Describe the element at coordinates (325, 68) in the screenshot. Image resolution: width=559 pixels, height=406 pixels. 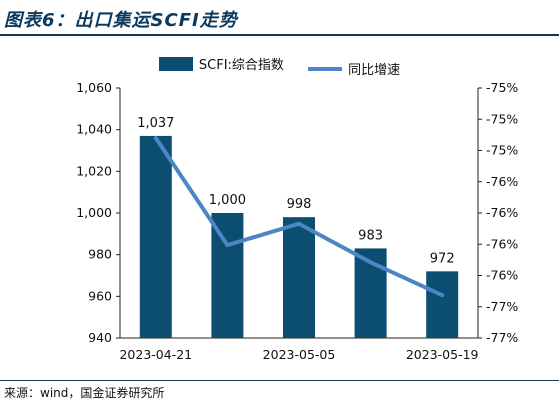
I see `legend-line-swatch` at that location.